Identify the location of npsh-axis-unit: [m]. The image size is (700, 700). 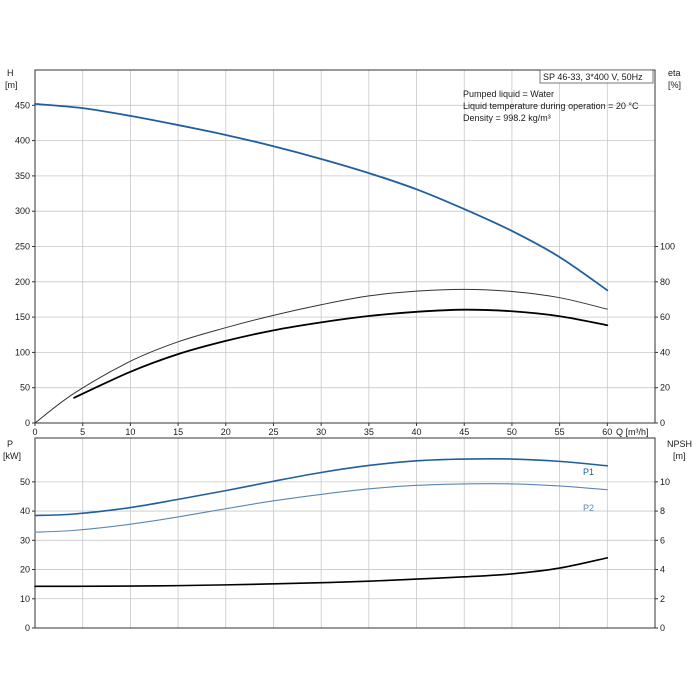
(679, 456).